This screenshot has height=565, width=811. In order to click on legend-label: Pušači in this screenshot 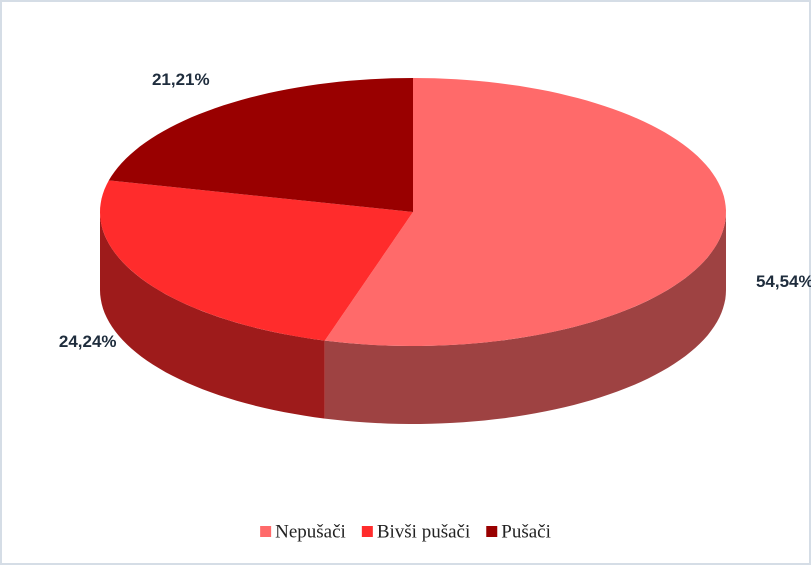, I will do `click(526, 531)`.